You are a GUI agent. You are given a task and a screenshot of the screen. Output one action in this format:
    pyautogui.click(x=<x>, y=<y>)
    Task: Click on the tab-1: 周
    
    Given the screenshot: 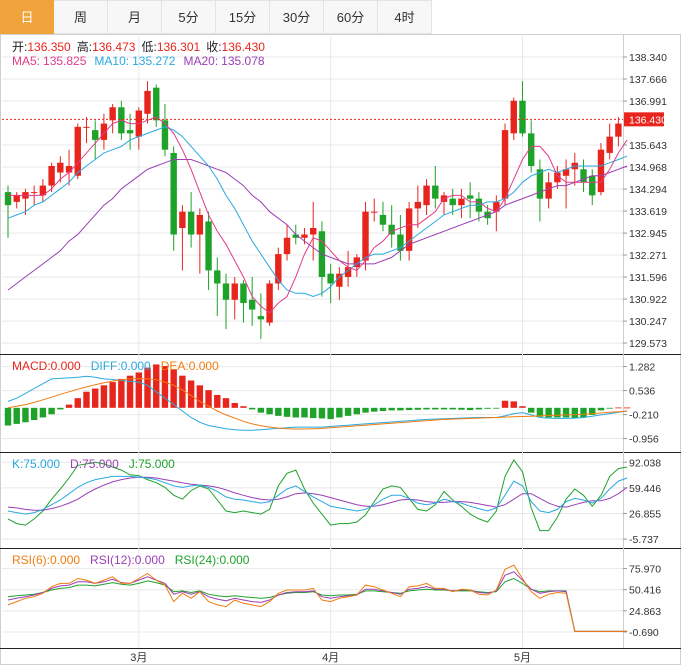 What is the action you would take?
    pyautogui.click(x=81, y=17)
    